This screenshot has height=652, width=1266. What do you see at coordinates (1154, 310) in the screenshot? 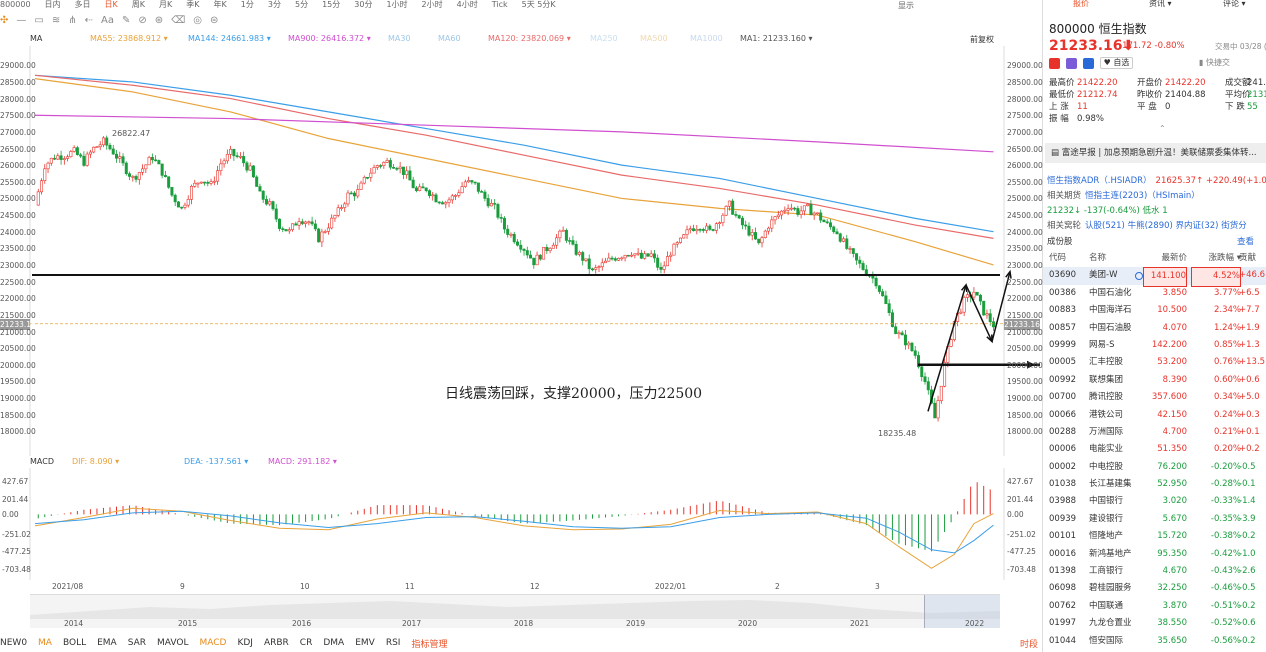
I see `table-row: 00883 中国海洋石 10.500 2.34% +7.7` at bounding box center [1154, 310].